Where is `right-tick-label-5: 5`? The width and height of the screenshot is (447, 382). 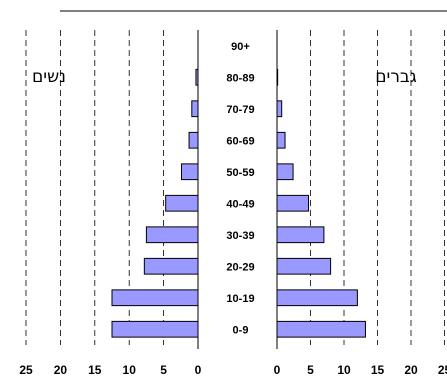
right-tick-label-5: 5 is located at coordinates (310, 370).